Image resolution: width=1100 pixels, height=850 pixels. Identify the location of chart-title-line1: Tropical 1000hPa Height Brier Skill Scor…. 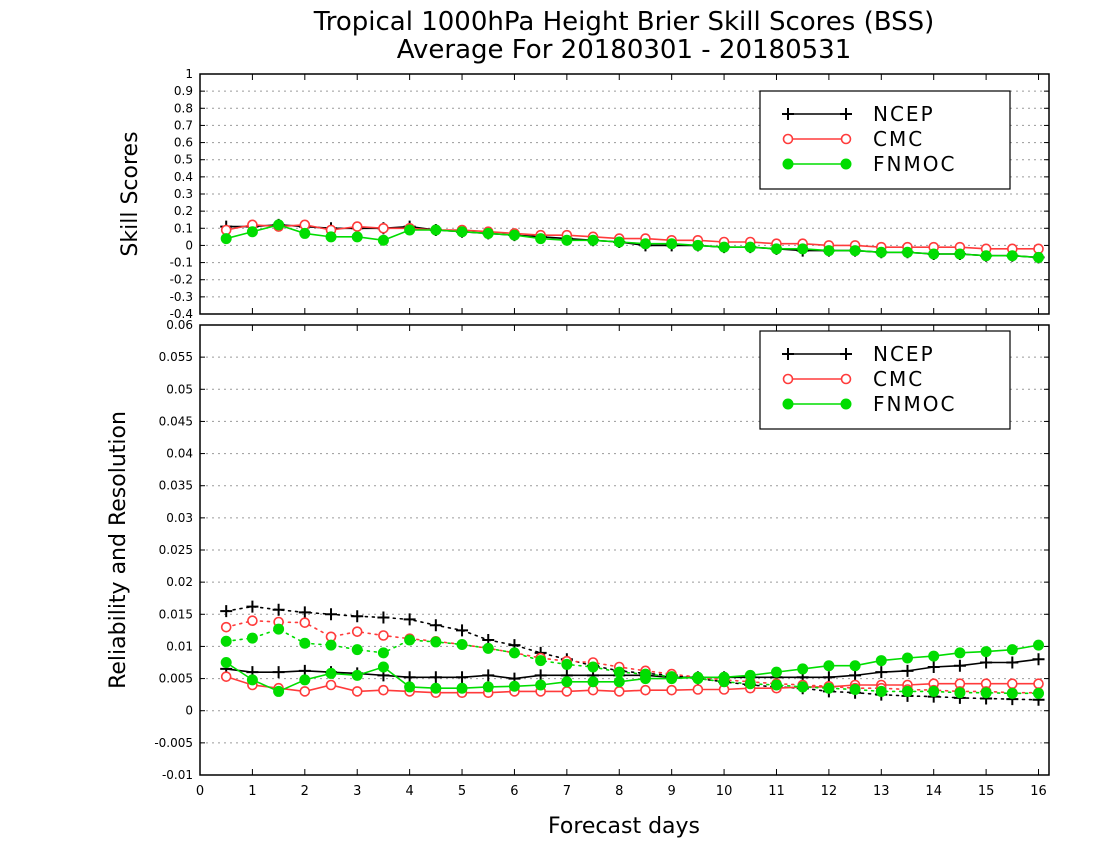
(624, 22).